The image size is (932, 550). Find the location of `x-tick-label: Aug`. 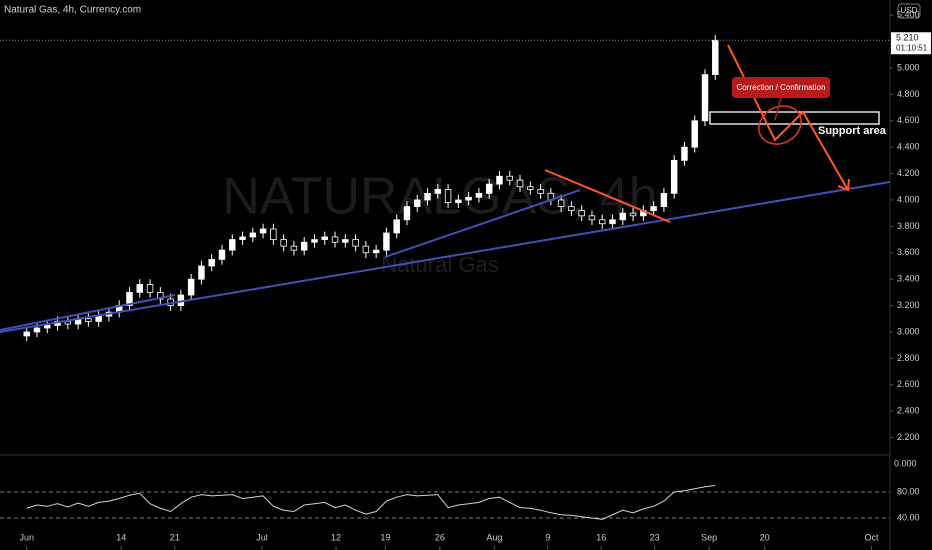

x-tick-label: Aug is located at coordinates (494, 537).